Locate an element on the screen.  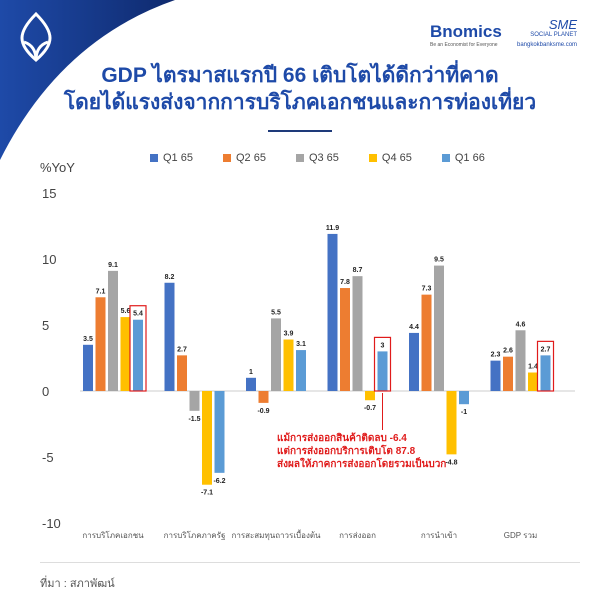
legend-label: Q1 65 is located at coordinates (178, 158).